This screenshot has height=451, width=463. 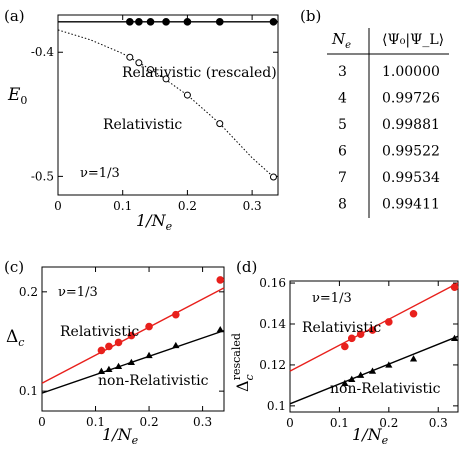 I want to click on table-cell-overlap: 0.99411, so click(x=411, y=205).